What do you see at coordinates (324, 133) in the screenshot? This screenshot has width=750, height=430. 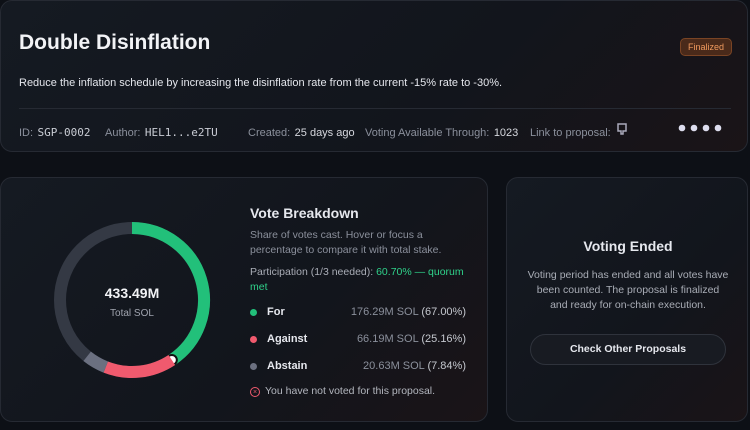 I see `meta-value: 25 days ago` at bounding box center [324, 133].